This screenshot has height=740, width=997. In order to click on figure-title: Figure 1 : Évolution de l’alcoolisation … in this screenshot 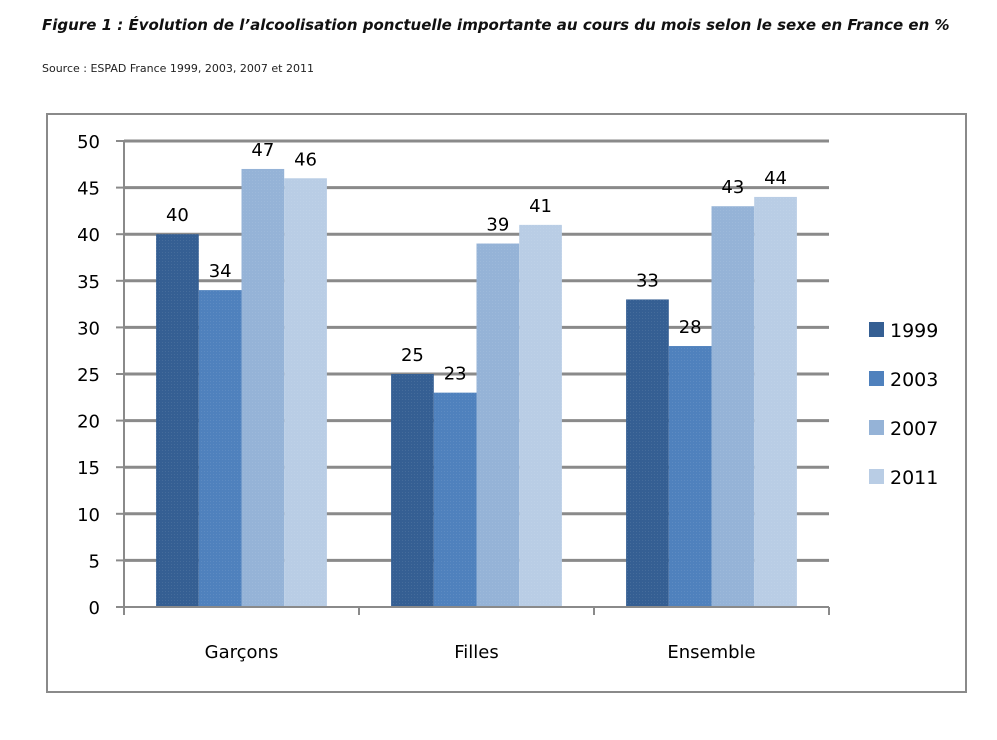, I will do `click(496, 25)`.